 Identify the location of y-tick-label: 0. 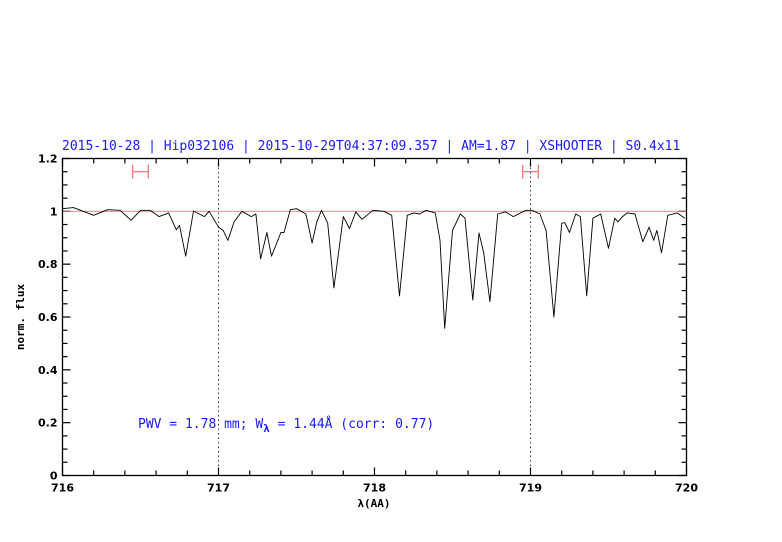
(54, 476).